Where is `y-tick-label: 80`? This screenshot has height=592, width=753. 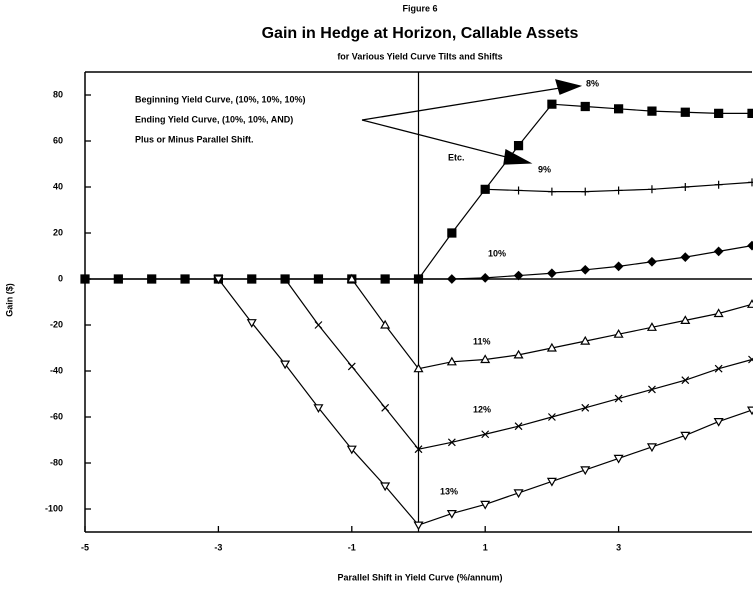 y-tick-label: 80 is located at coordinates (58, 94).